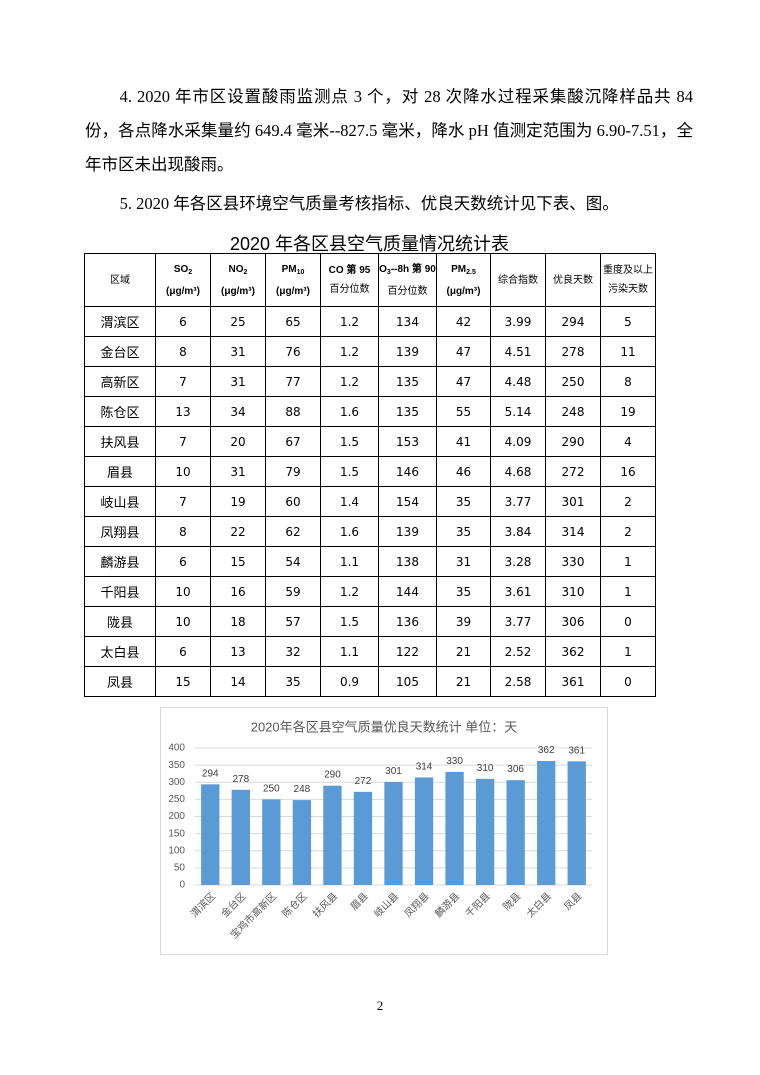 The image size is (760, 1075). What do you see at coordinates (628, 471) in the screenshot?
I see `table-cell: 16` at bounding box center [628, 471].